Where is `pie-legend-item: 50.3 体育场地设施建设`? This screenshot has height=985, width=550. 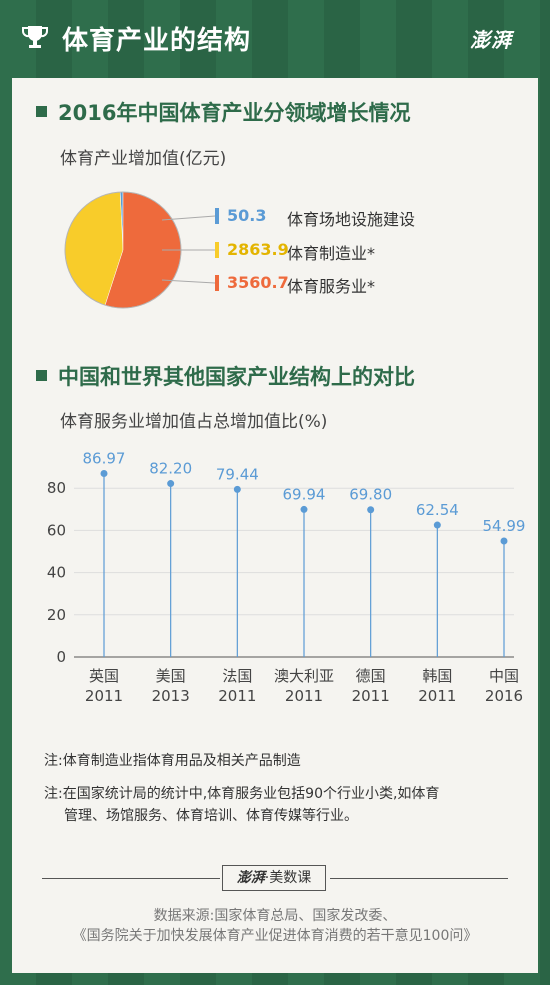 pie-legend-item: 50.3 体育场地设施建设 is located at coordinates (355, 217).